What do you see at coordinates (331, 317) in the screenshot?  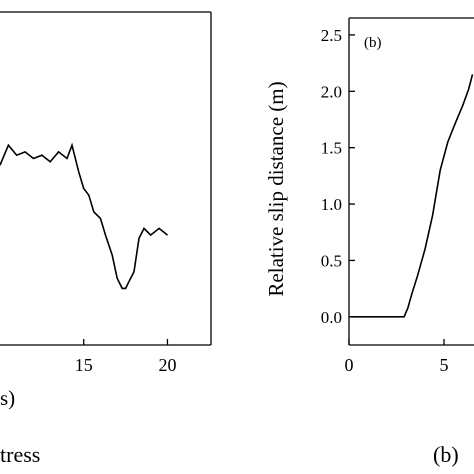 I see `right-y-tick-label: 0.0` at bounding box center [331, 317].